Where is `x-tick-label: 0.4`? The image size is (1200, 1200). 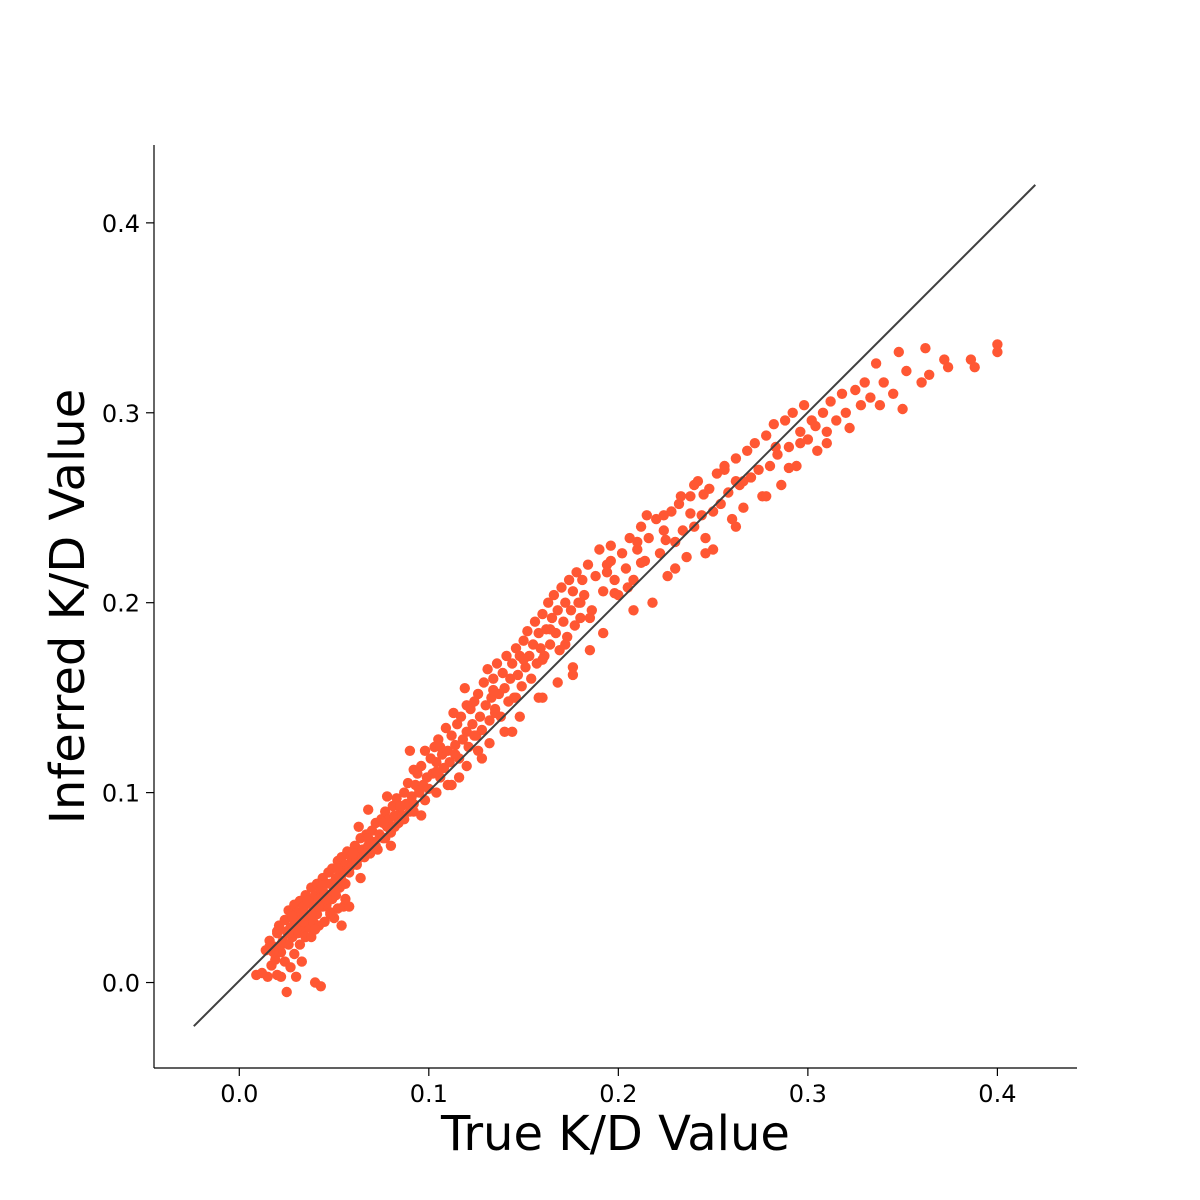 x-tick-label: 0.4 is located at coordinates (997, 1094).